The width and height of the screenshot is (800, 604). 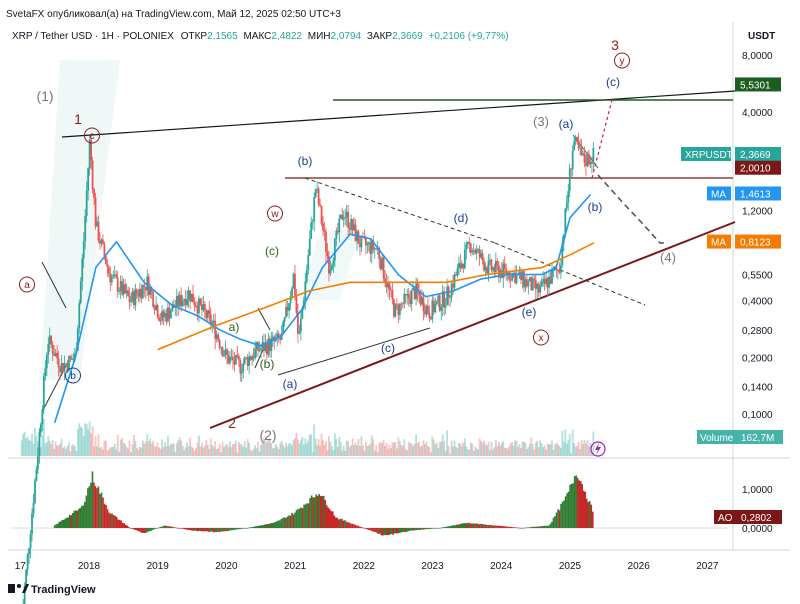 What do you see at coordinates (541, 338) in the screenshot?
I see `wave-label: x` at bounding box center [541, 338].